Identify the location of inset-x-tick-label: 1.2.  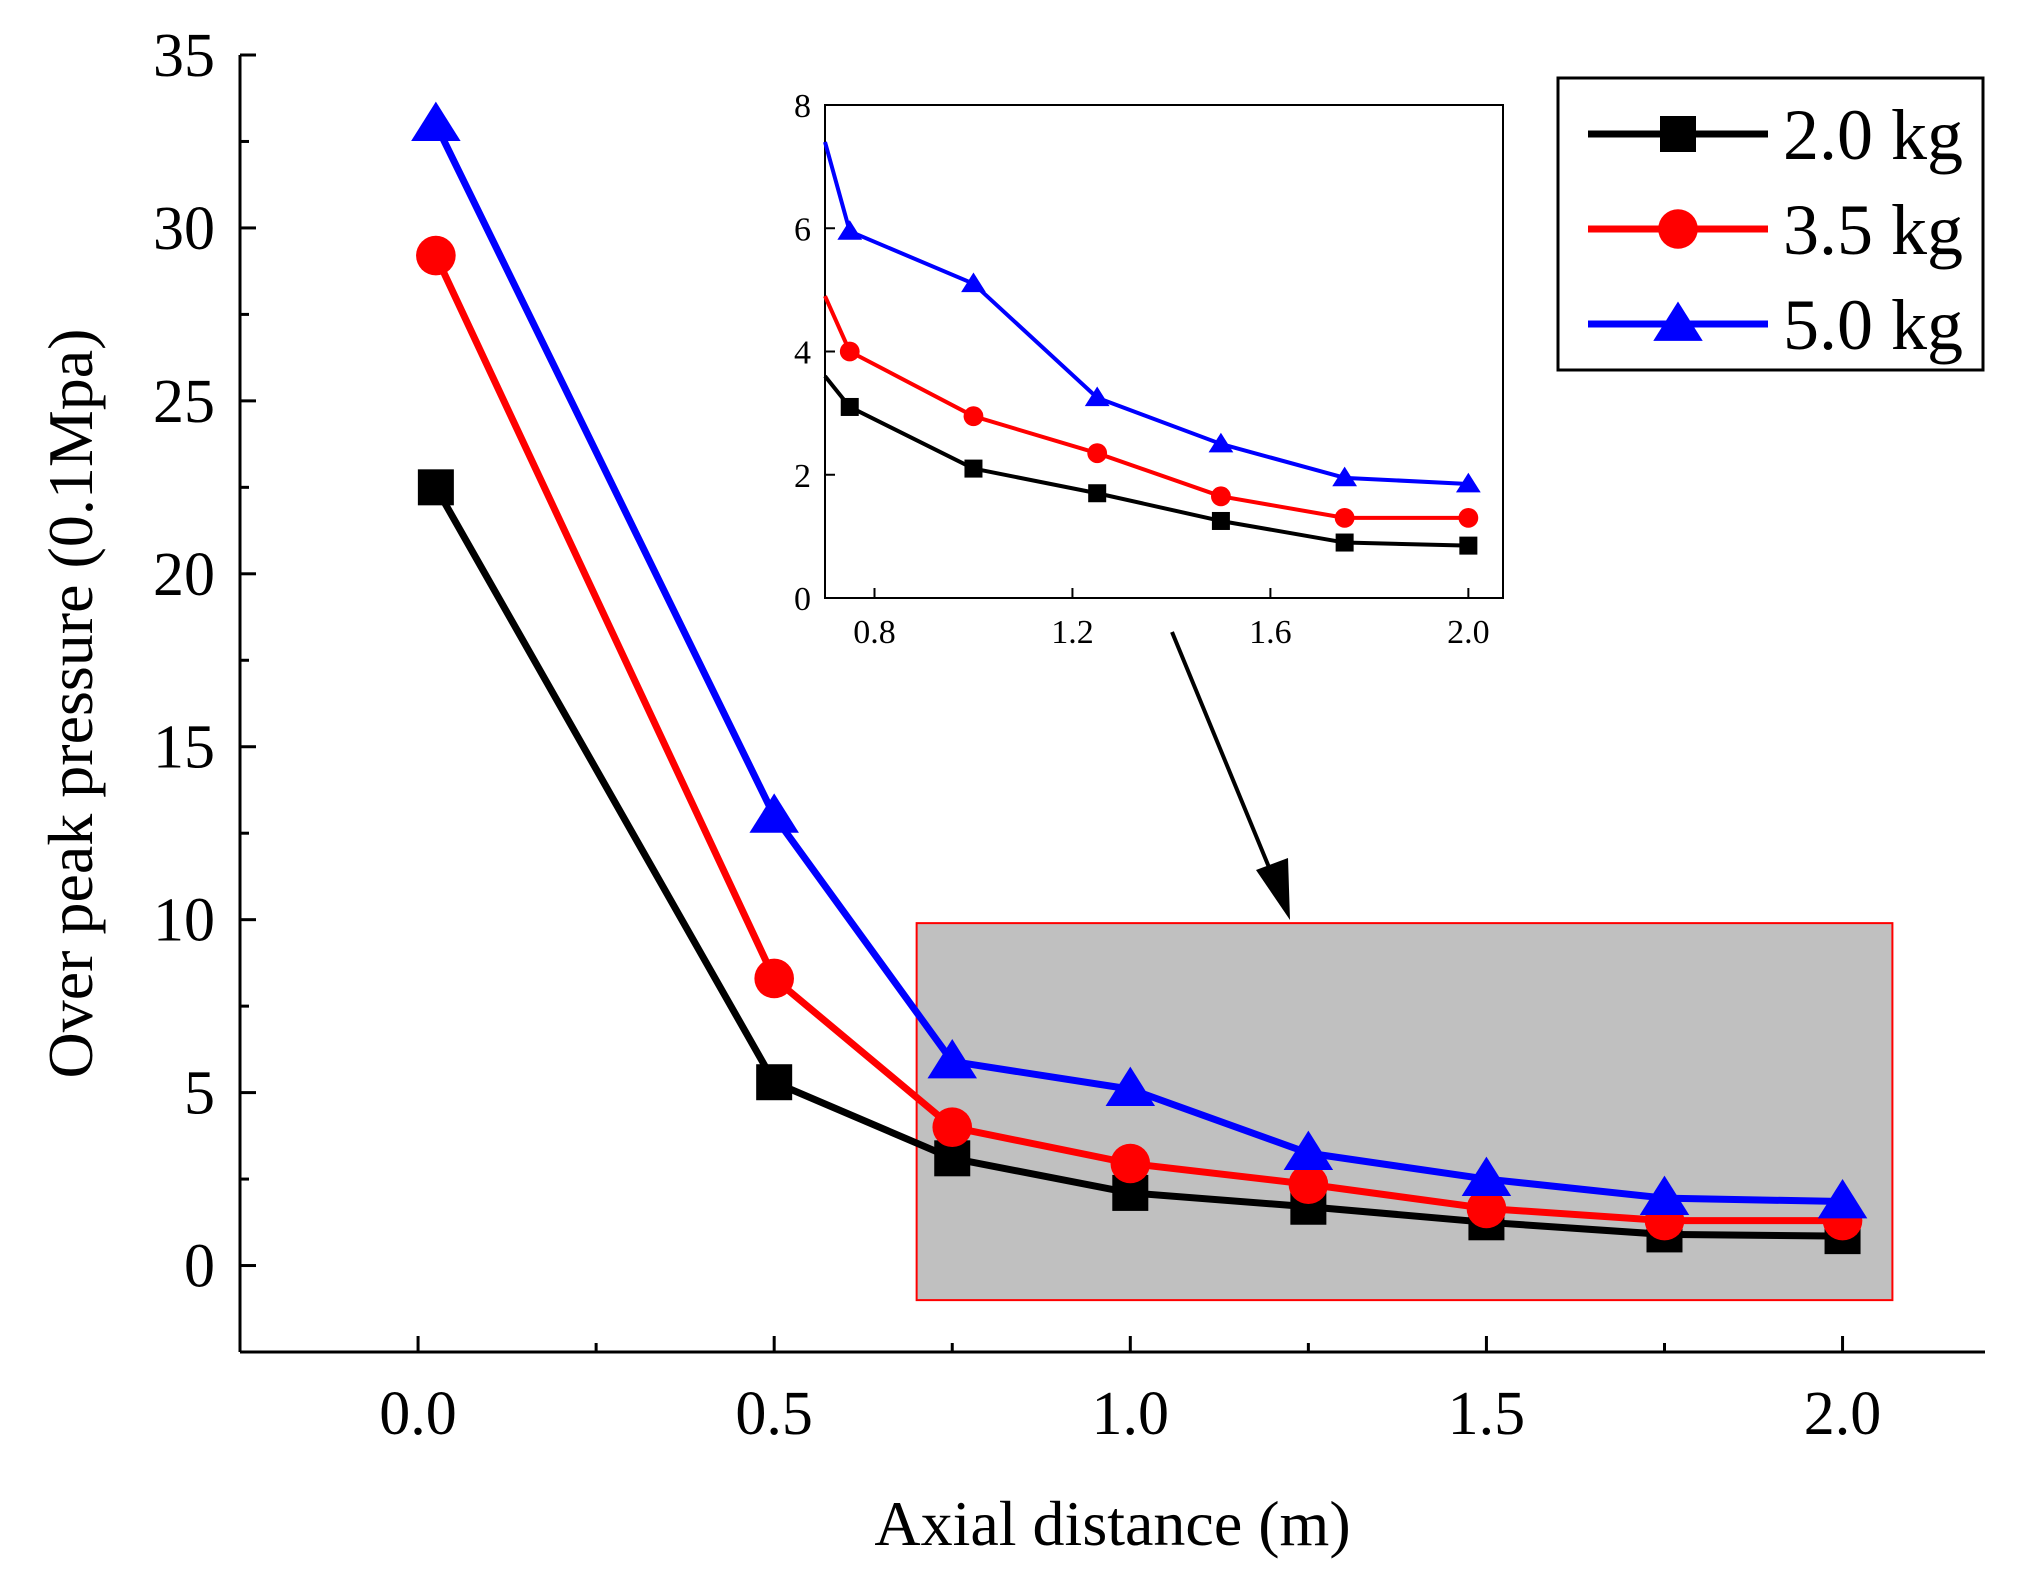
(1072, 632).